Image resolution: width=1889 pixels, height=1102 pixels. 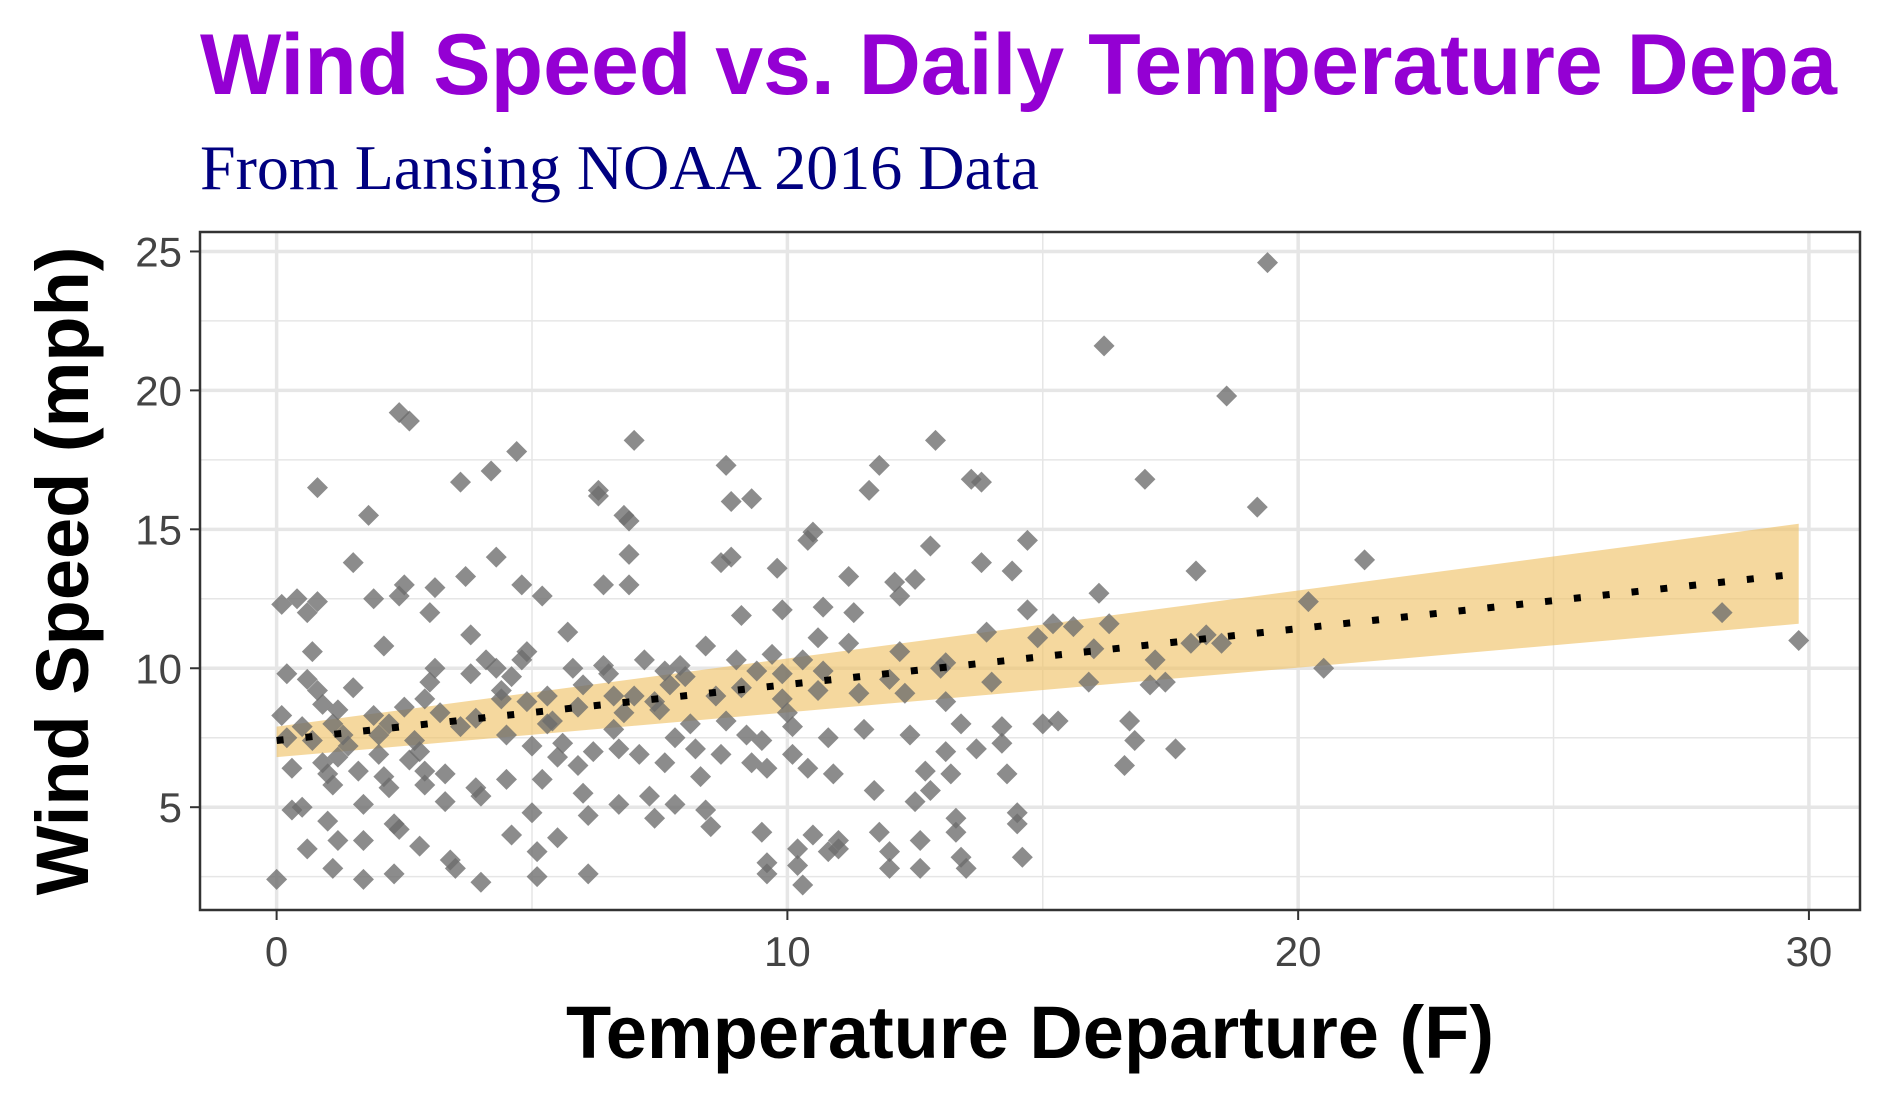 I want to click on y-tick-label: 20, so click(x=158, y=390).